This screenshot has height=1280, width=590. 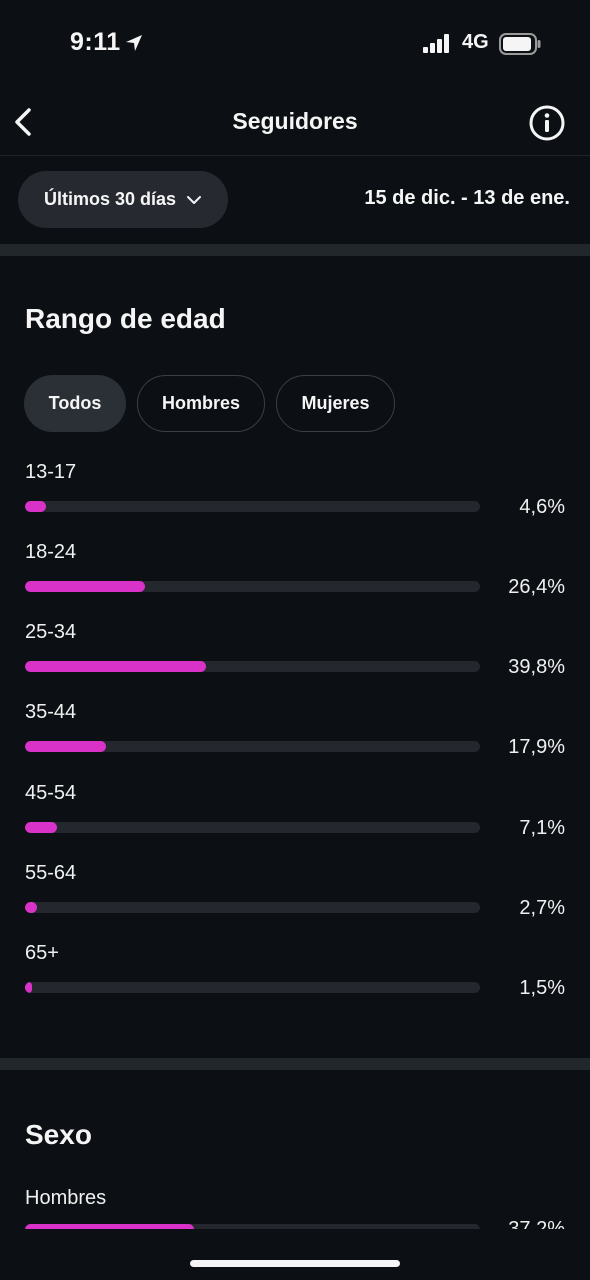 What do you see at coordinates (536, 667) in the screenshot?
I see `age-percentage: 39,8%` at bounding box center [536, 667].